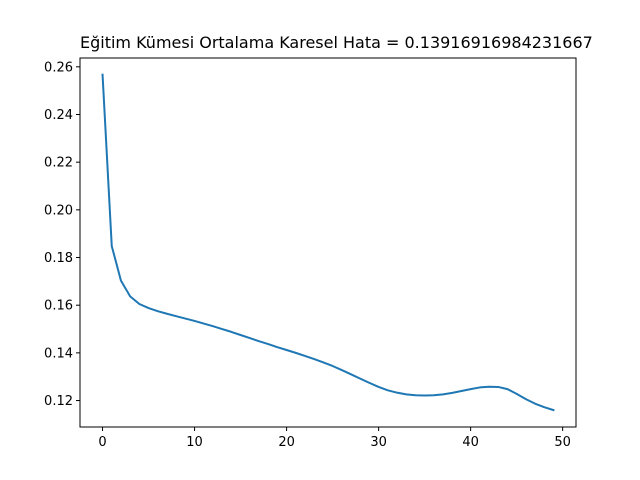 The width and height of the screenshot is (640, 480). Describe the element at coordinates (58, 163) in the screenshot. I see `y-tick-label: 0.22` at that location.